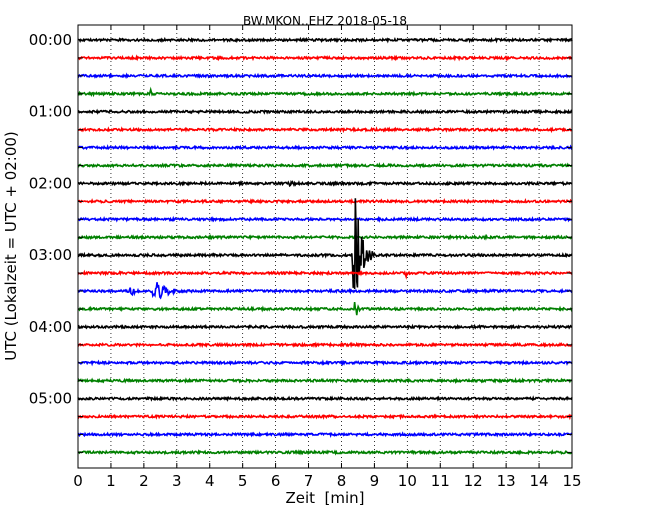 This screenshot has height=520, width=650. What do you see at coordinates (50, 327) in the screenshot?
I see `y-tick-label: 04:00` at bounding box center [50, 327].